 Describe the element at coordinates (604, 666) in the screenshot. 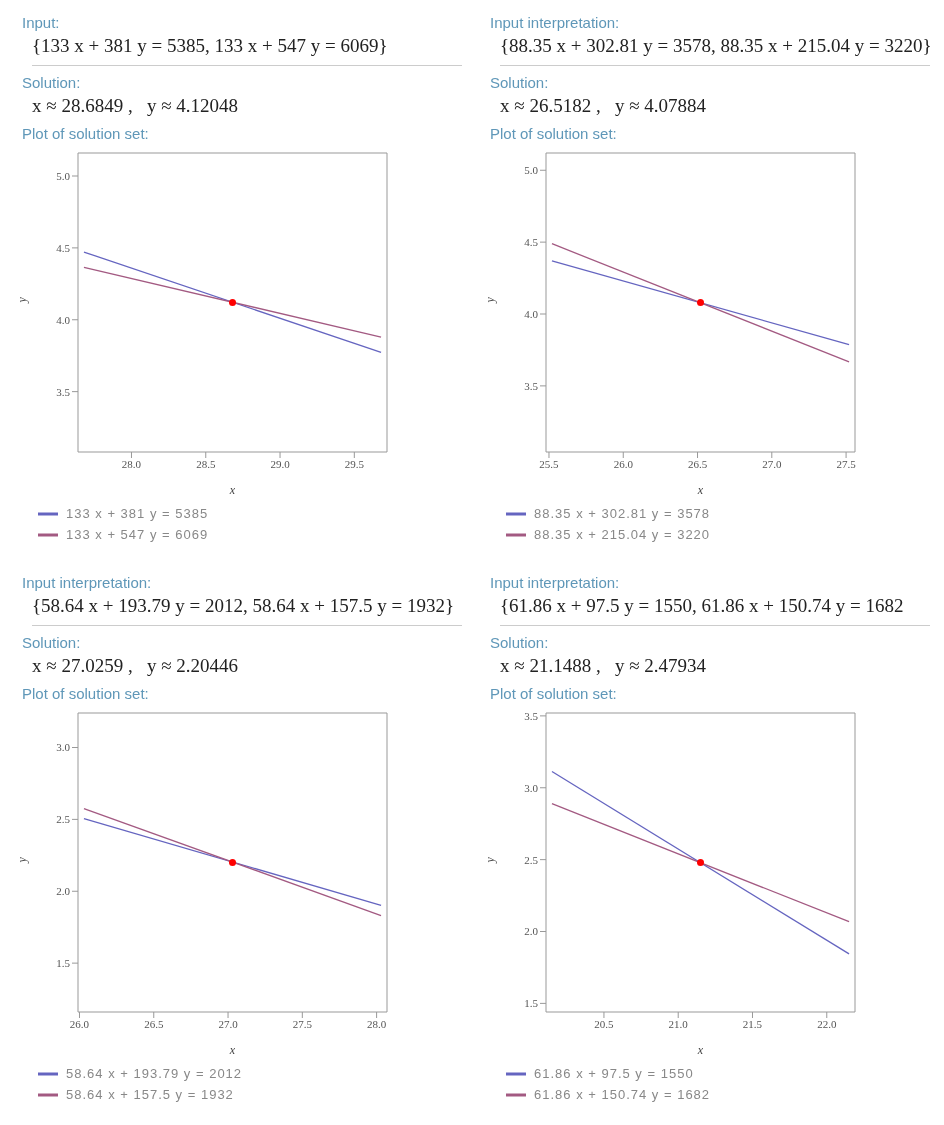

I see `text: x ≈ 21.1488 , y ≈ 2.47934` at that location.